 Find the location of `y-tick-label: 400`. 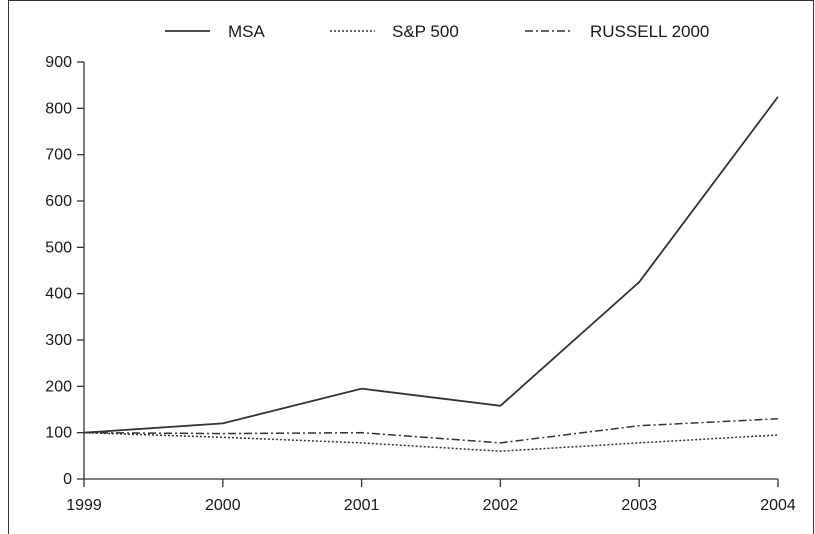

y-tick-label: 400 is located at coordinates (58, 294).